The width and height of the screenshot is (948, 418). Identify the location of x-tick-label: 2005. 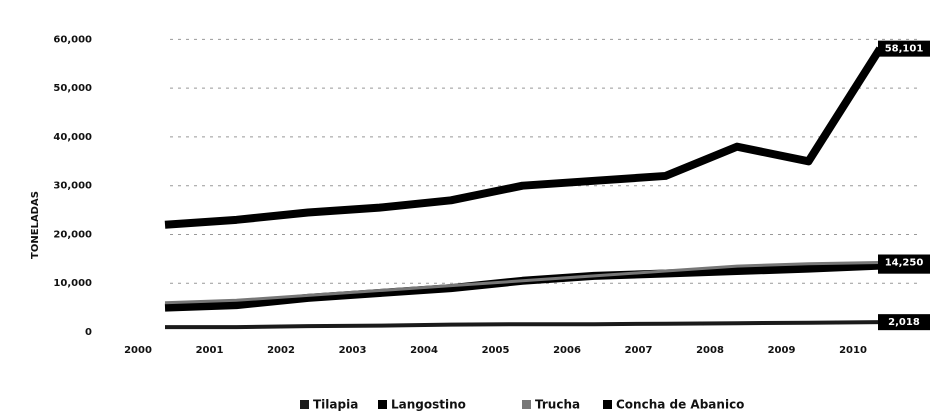
(496, 350).